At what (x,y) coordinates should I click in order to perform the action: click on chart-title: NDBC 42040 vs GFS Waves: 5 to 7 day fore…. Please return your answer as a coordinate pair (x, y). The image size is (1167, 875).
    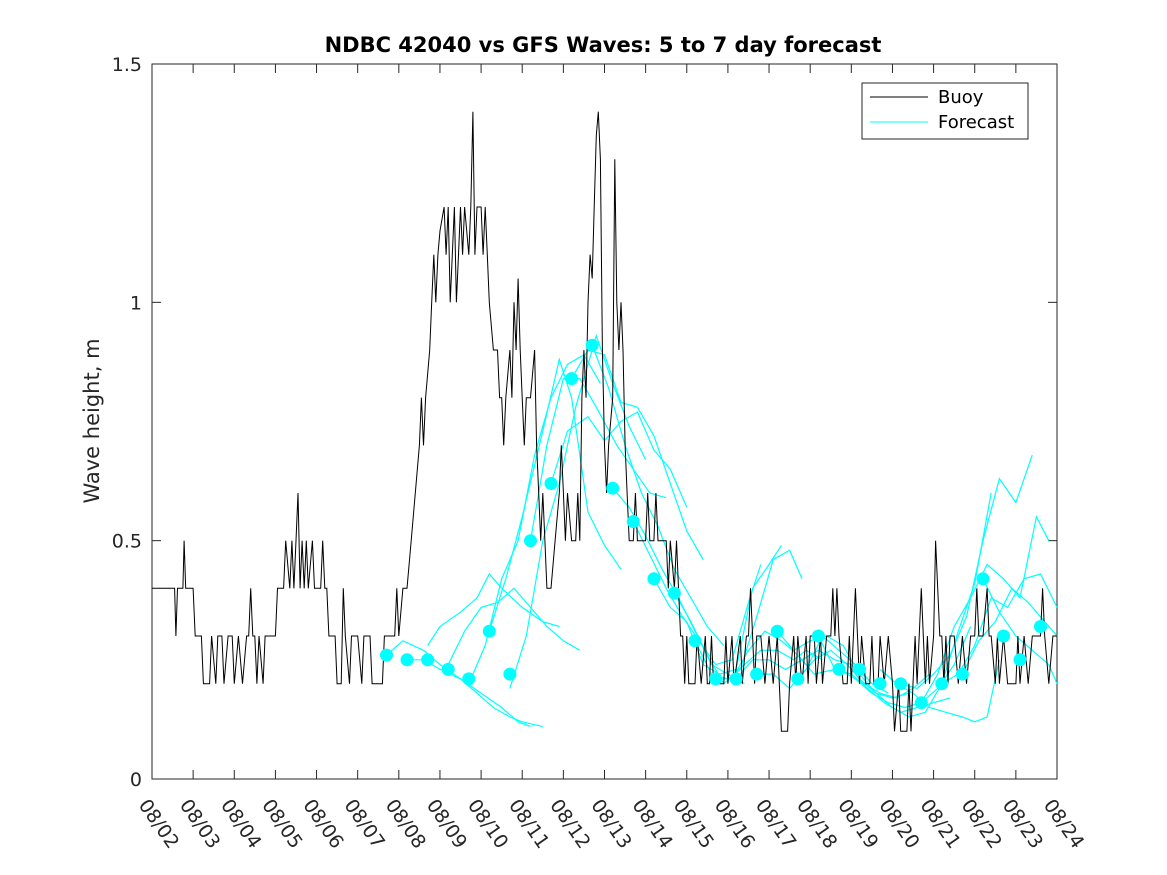
    Looking at the image, I should click on (603, 45).